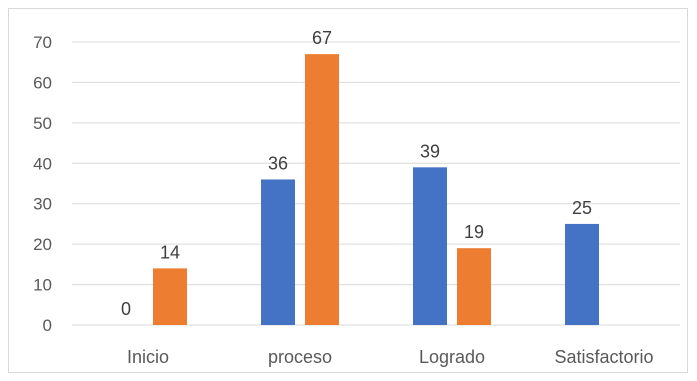 This screenshot has height=381, width=697. Describe the element at coordinates (474, 286) in the screenshot. I see `bar-series2-logrado` at that location.